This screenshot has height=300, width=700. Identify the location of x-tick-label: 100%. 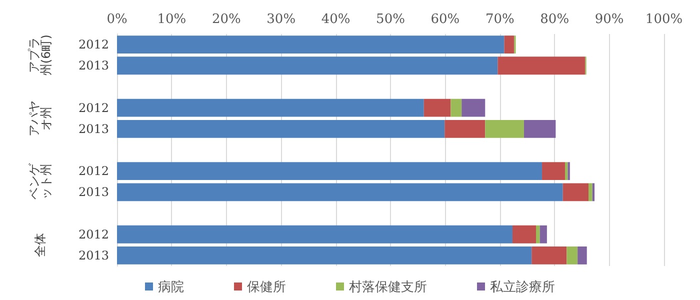
(664, 19).